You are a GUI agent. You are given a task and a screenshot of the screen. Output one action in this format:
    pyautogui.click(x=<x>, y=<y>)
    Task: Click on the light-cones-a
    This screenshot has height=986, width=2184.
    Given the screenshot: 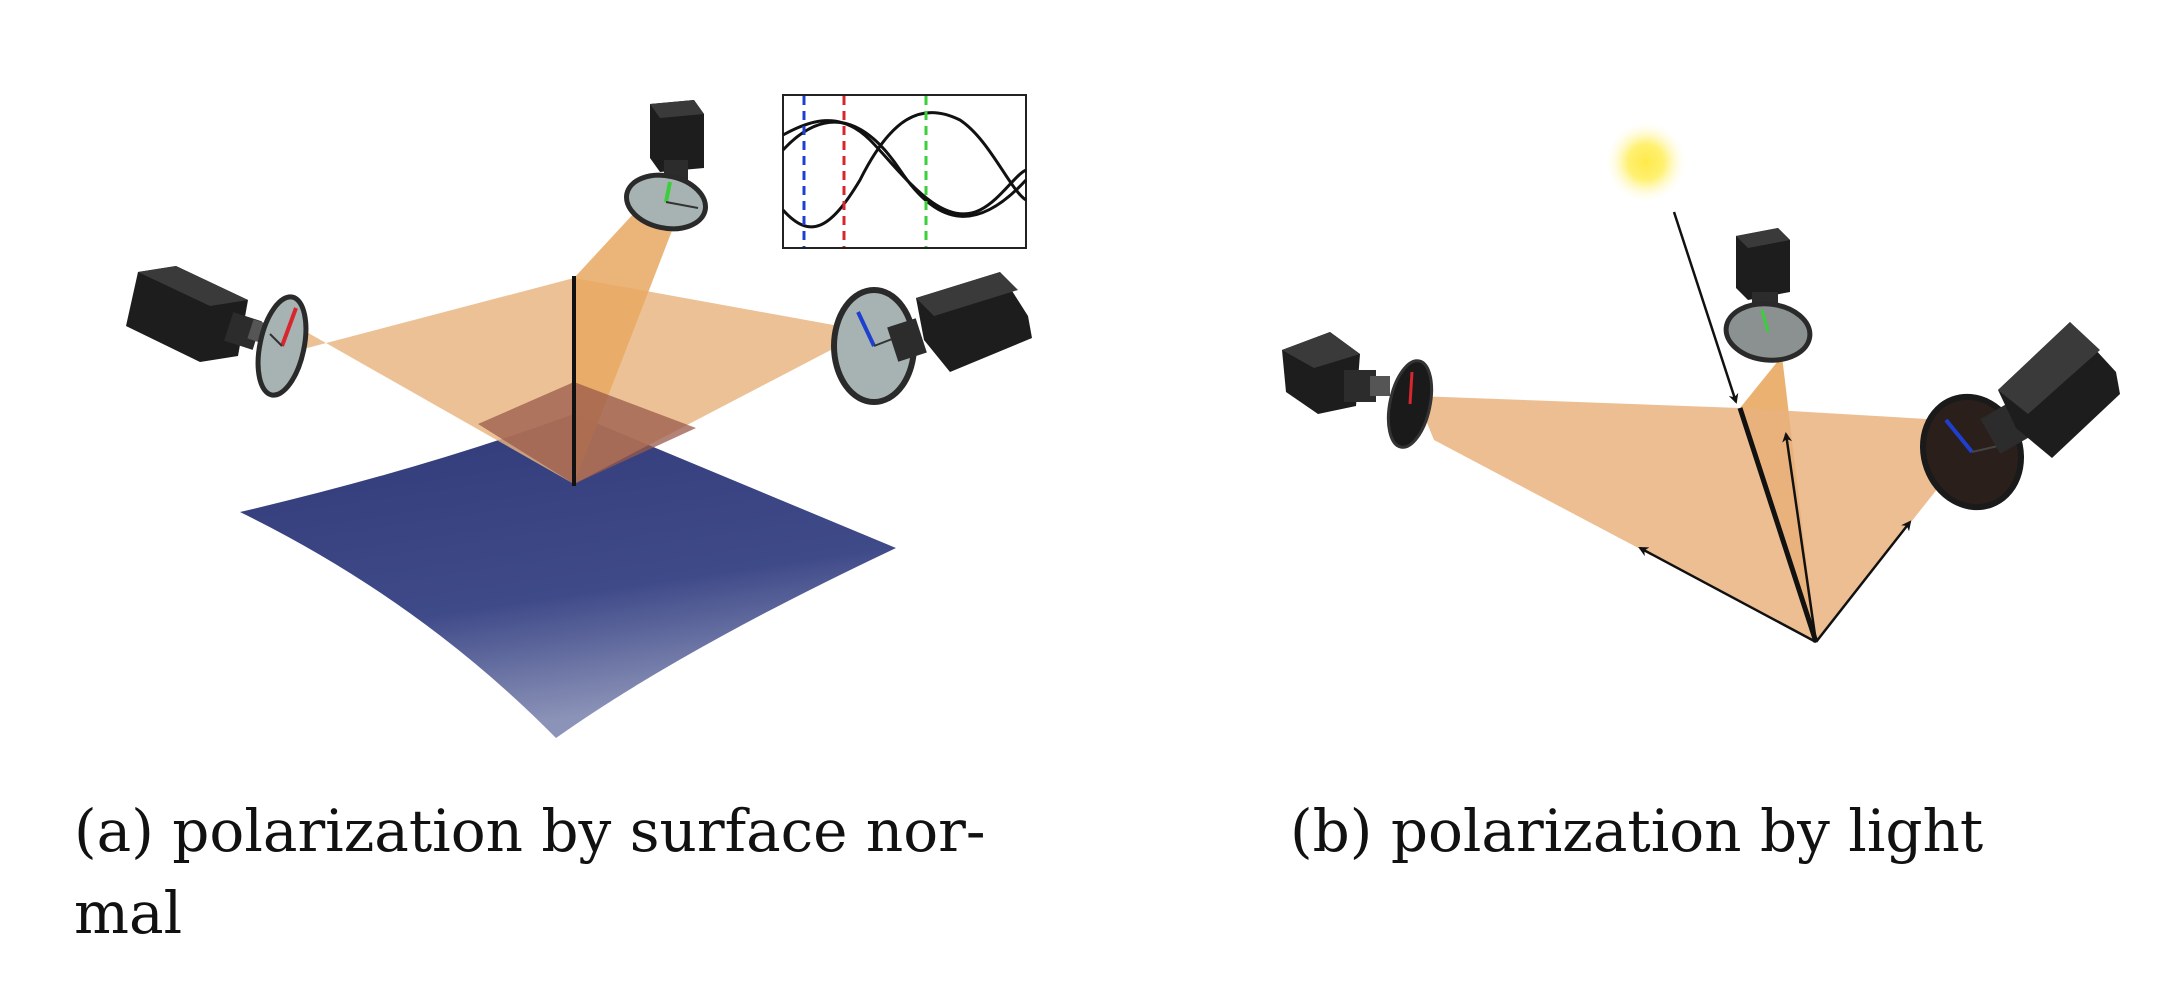 What is the action you would take?
    pyautogui.click(x=566, y=341)
    